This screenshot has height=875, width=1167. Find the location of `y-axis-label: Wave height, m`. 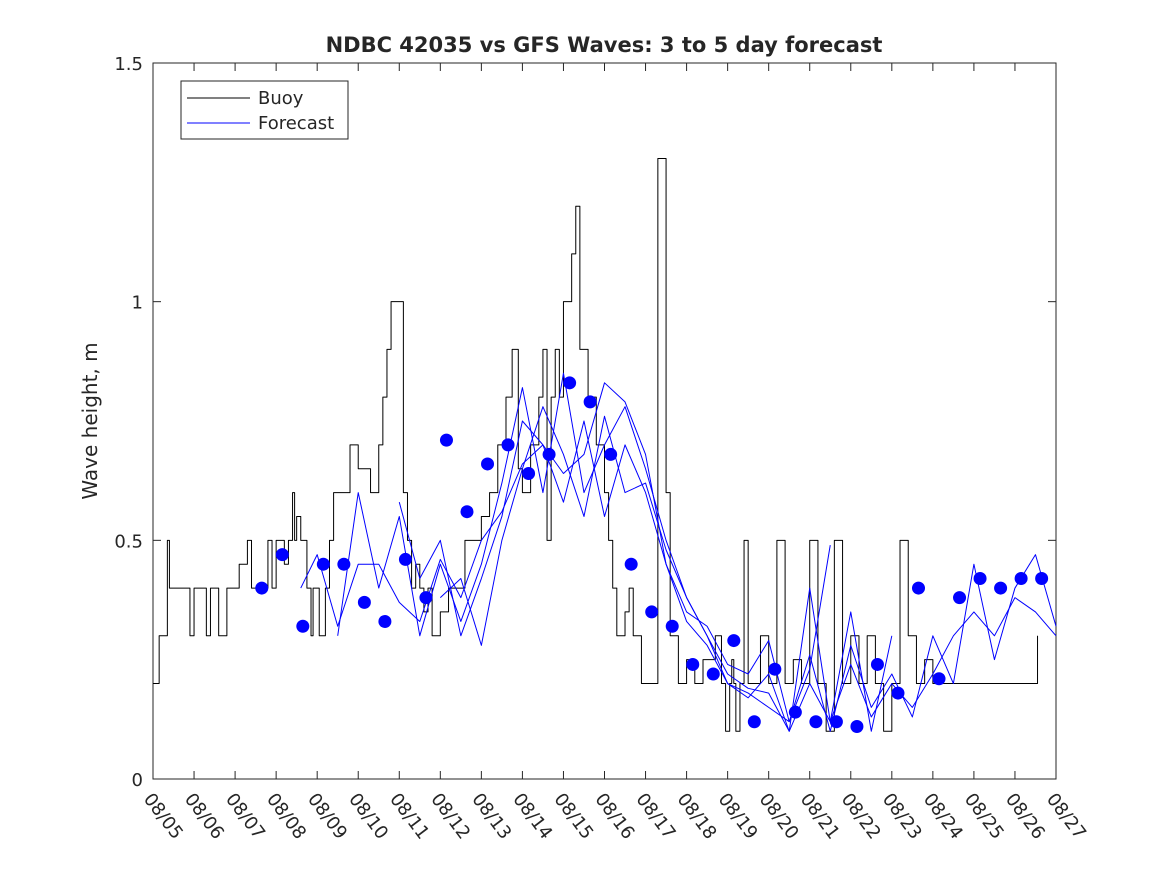

y-axis-label: Wave height, m is located at coordinates (90, 420).